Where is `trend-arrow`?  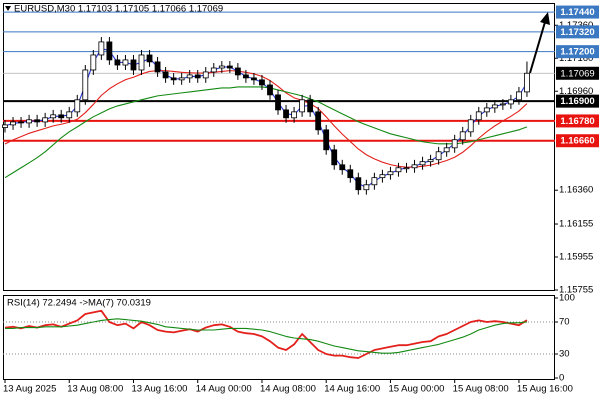
trend-arrow is located at coordinates (539, 43).